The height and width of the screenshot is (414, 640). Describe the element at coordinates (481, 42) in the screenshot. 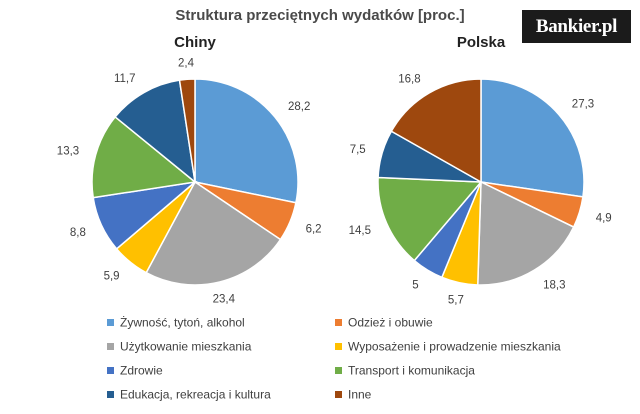

I see `pie-title-polska: Polska` at that location.